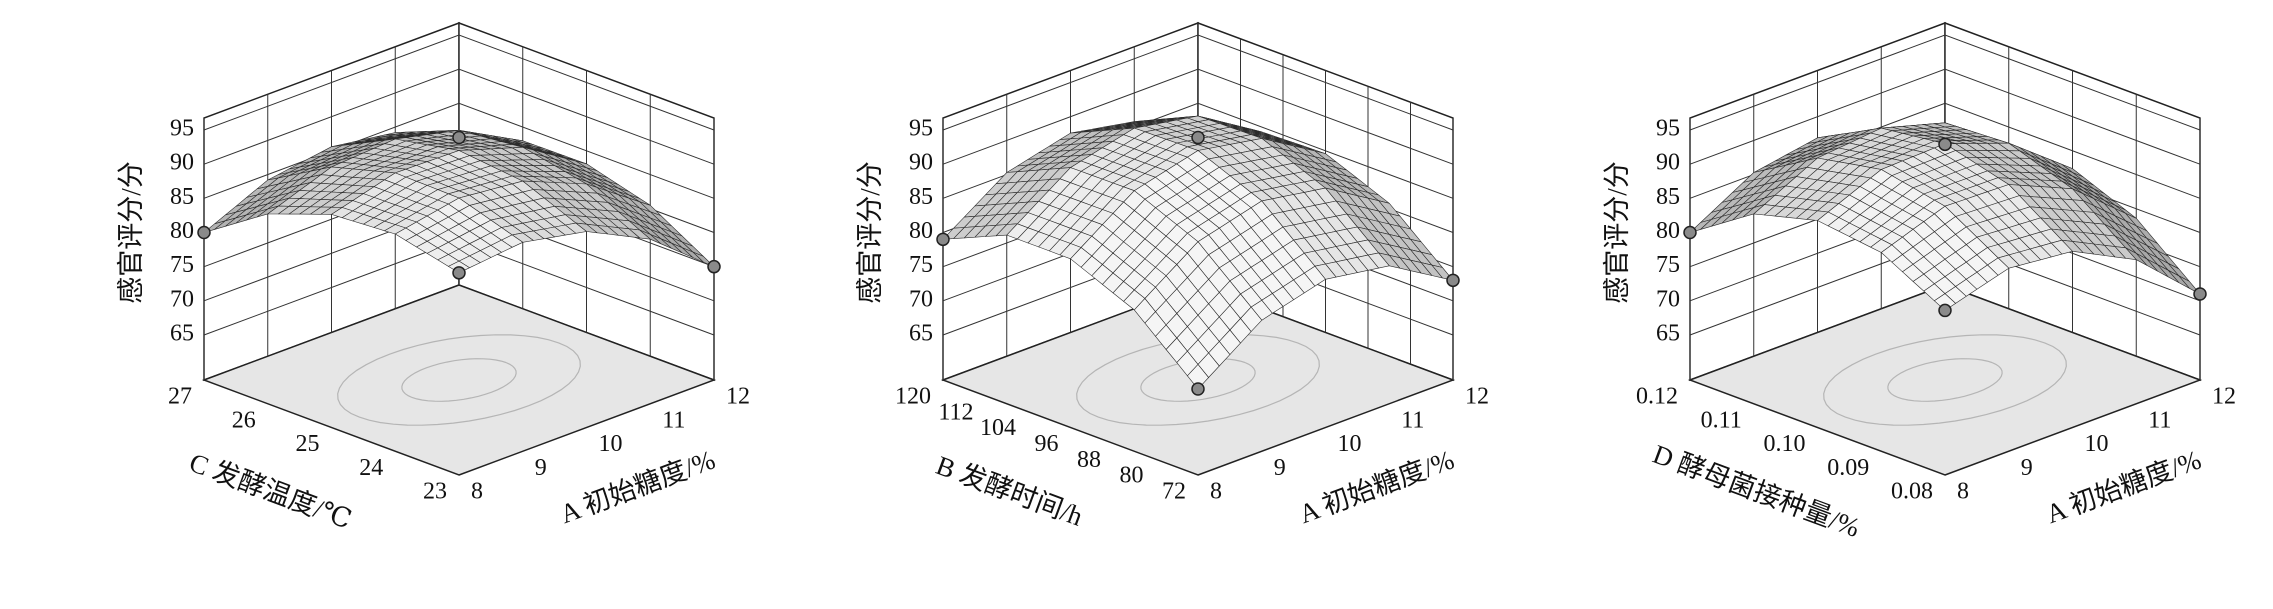 The image size is (2273, 609). Describe the element at coordinates (1009, 491) in the screenshot. I see `y-axis-title: B 发酵时间/h` at that location.